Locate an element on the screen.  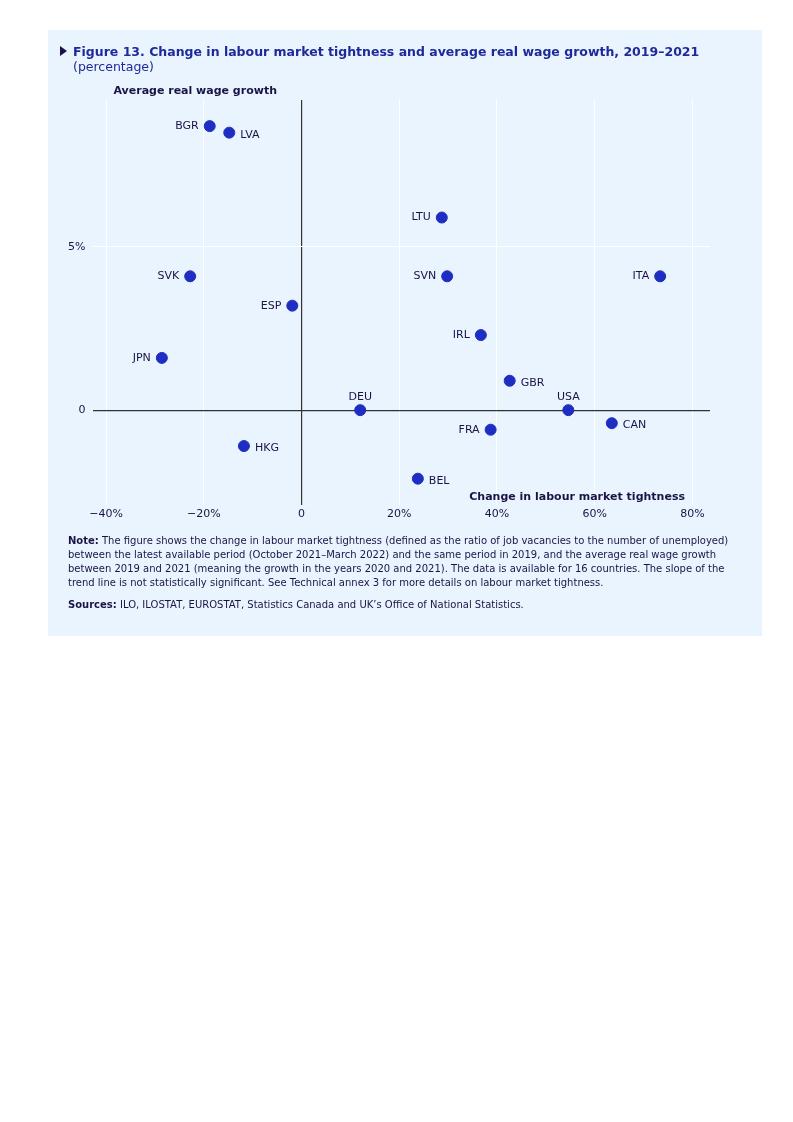
annotation: LTU is located at coordinates (421, 217).